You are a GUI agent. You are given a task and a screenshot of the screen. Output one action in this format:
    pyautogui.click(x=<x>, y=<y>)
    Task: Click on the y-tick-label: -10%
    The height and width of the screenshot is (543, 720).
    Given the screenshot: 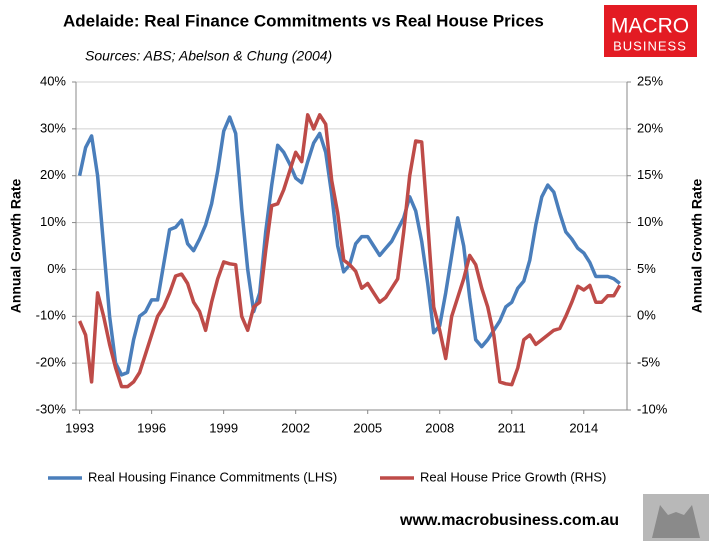 What is the action you would take?
    pyautogui.click(x=51, y=315)
    